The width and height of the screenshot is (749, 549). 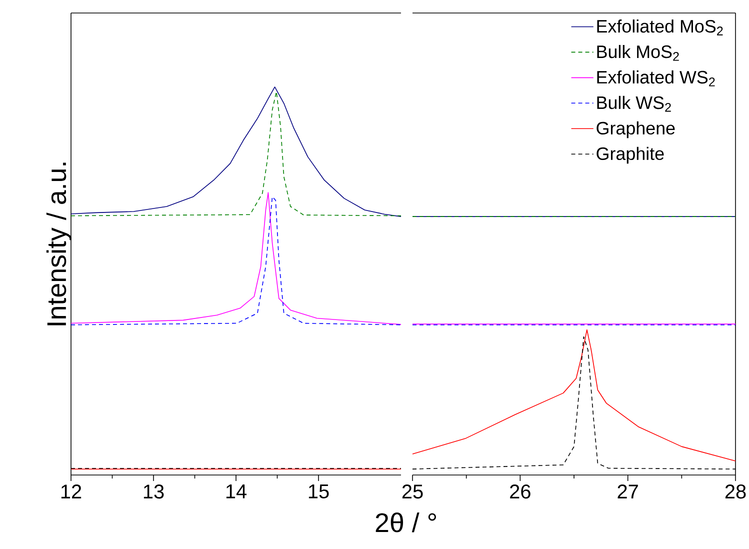 What do you see at coordinates (656, 78) in the screenshot?
I see `legend-label: Exfoliated WS$_{2}$` at bounding box center [656, 78].